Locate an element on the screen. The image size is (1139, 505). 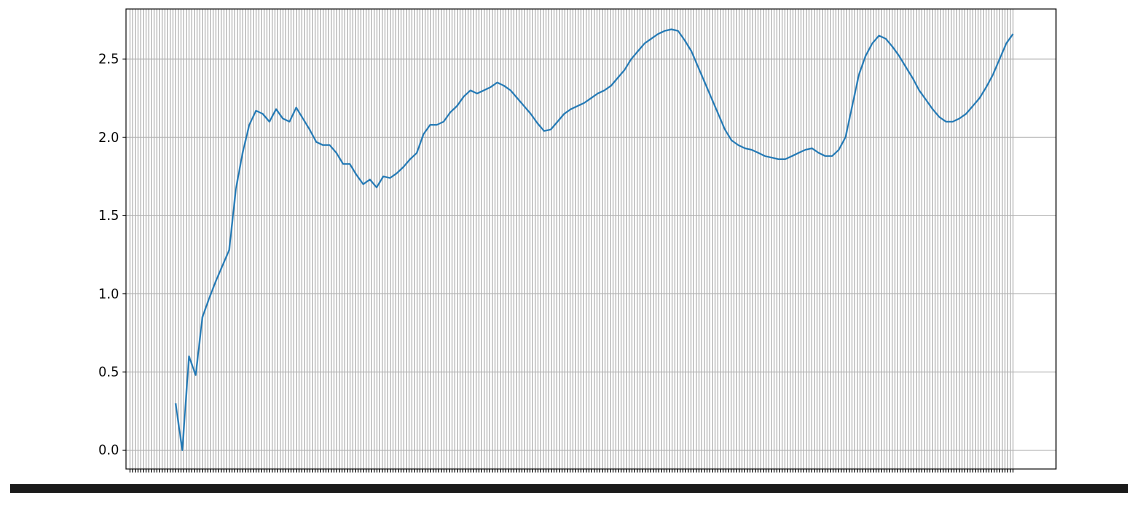
x-axis is located at coordinates (569, 481).